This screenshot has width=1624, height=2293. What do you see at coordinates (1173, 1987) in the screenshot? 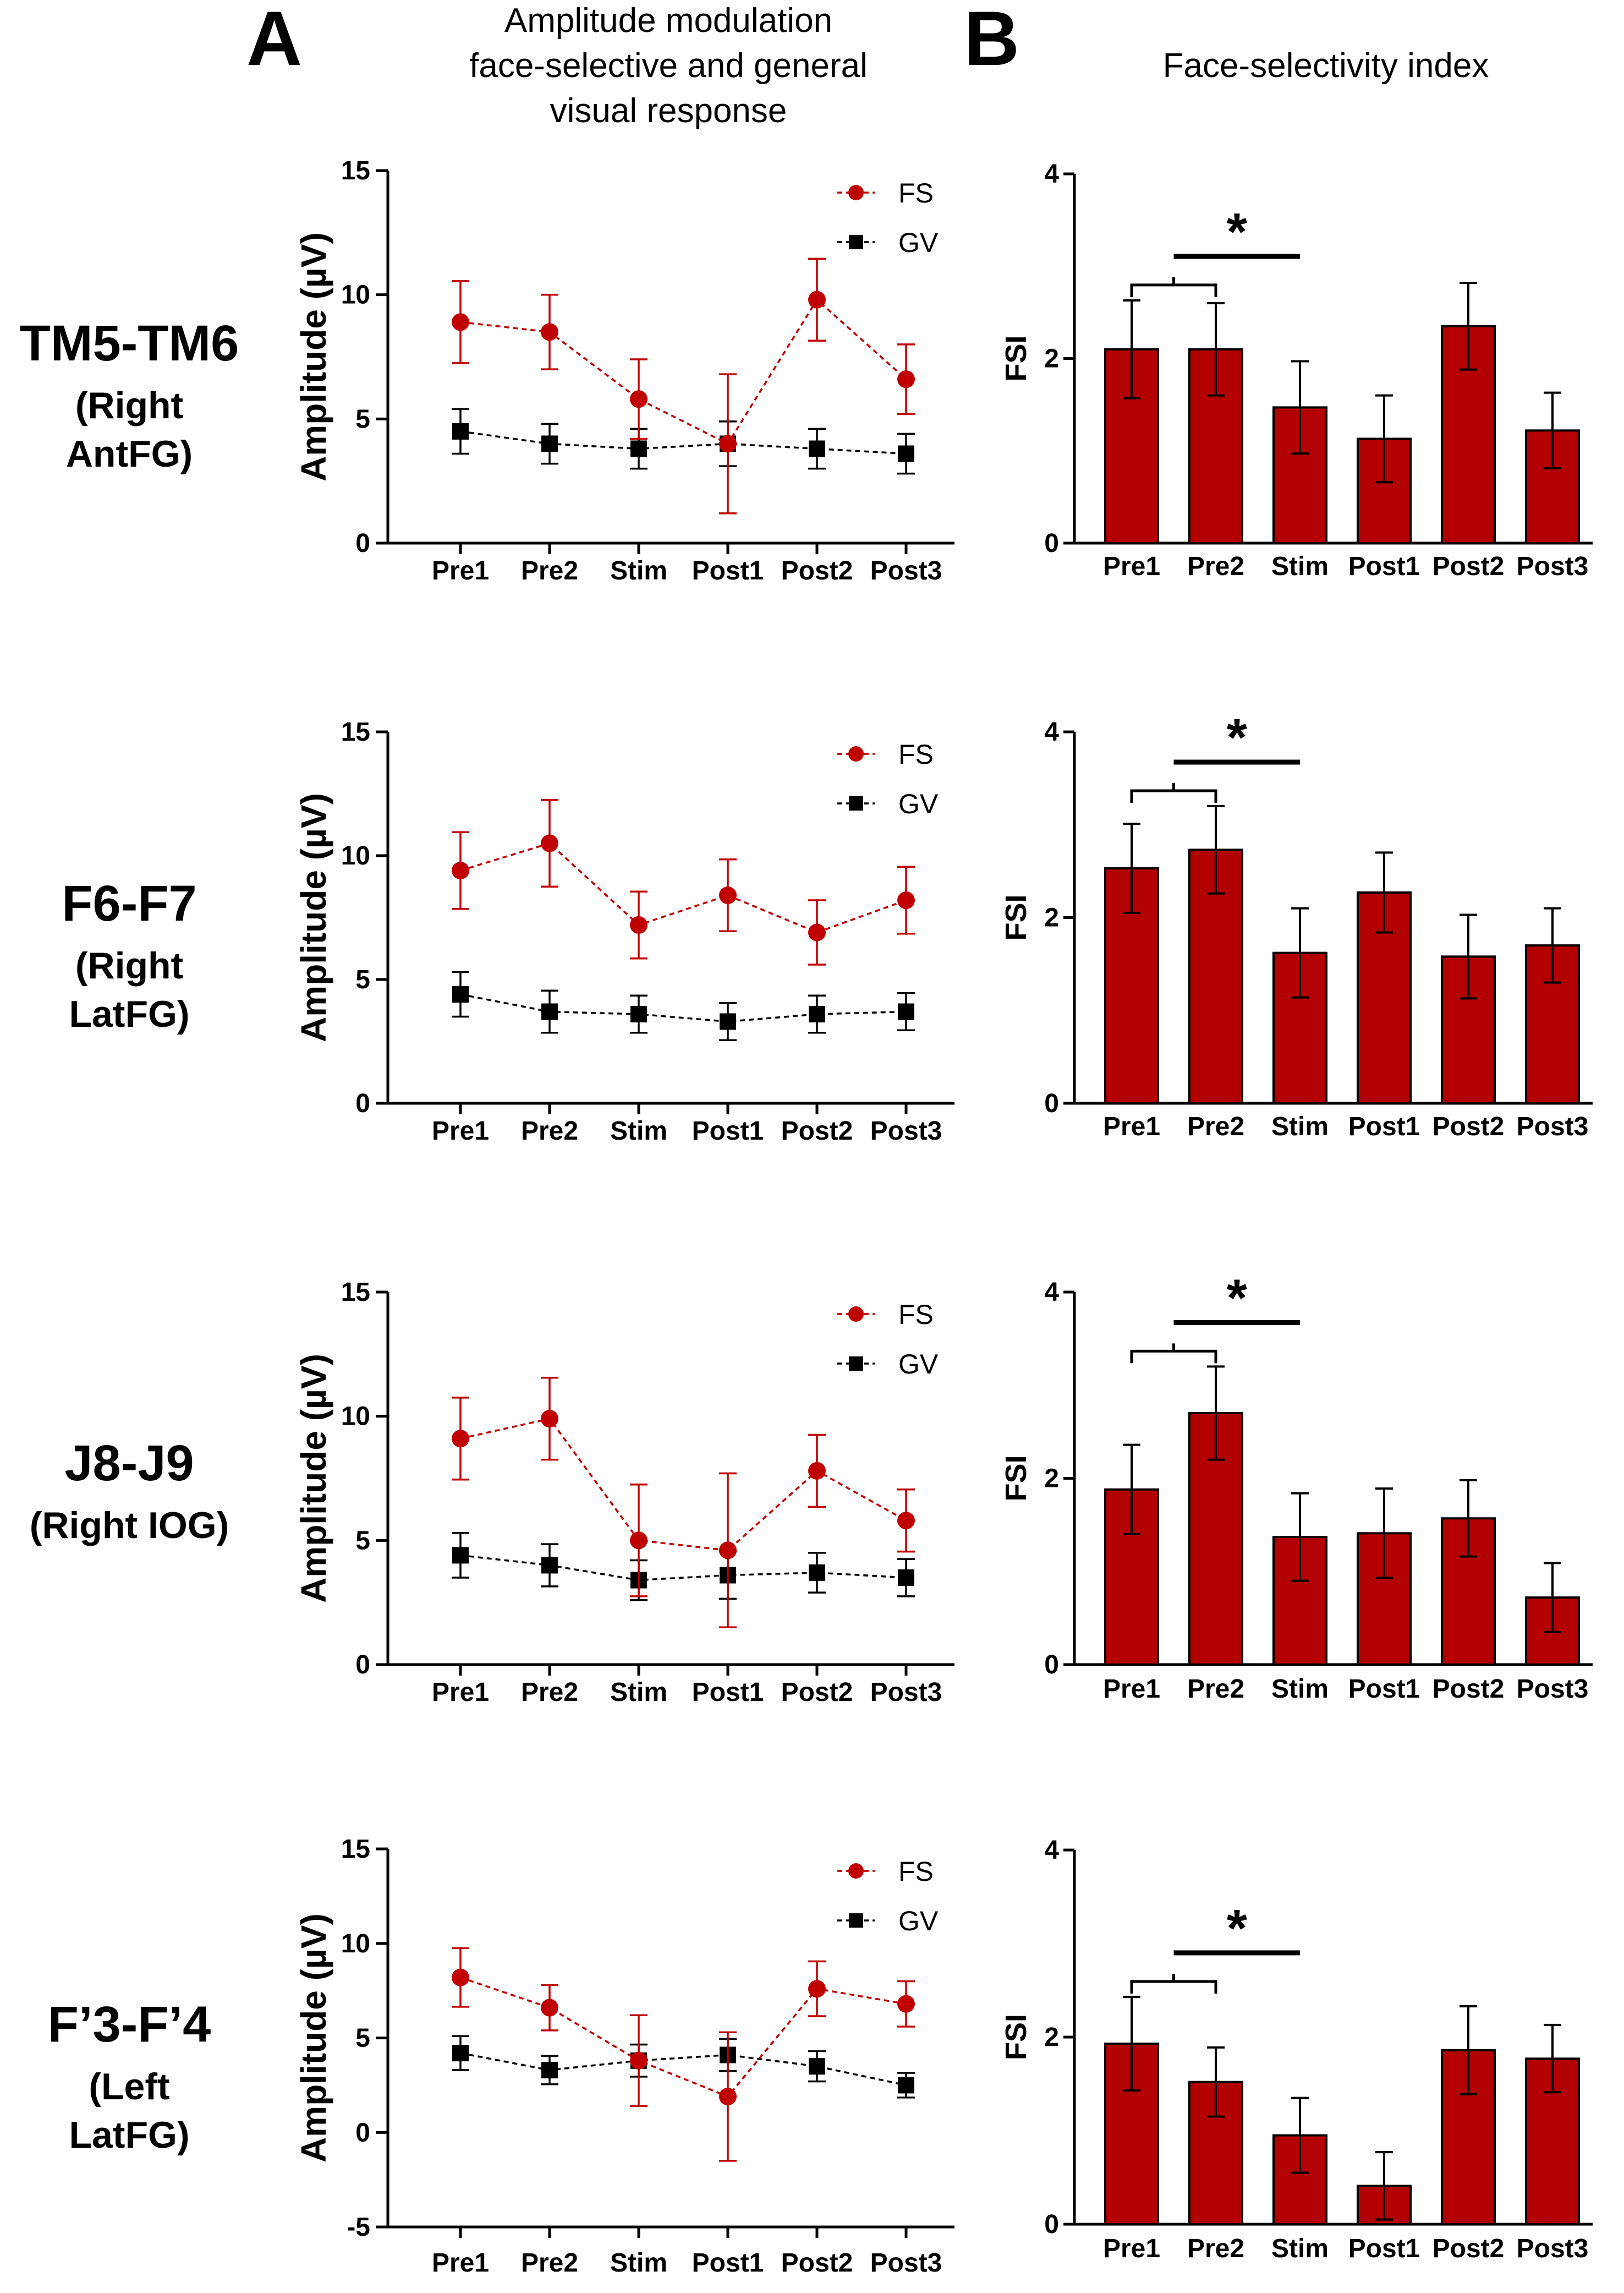
I see `significance-bracket-group` at bounding box center [1173, 1987].